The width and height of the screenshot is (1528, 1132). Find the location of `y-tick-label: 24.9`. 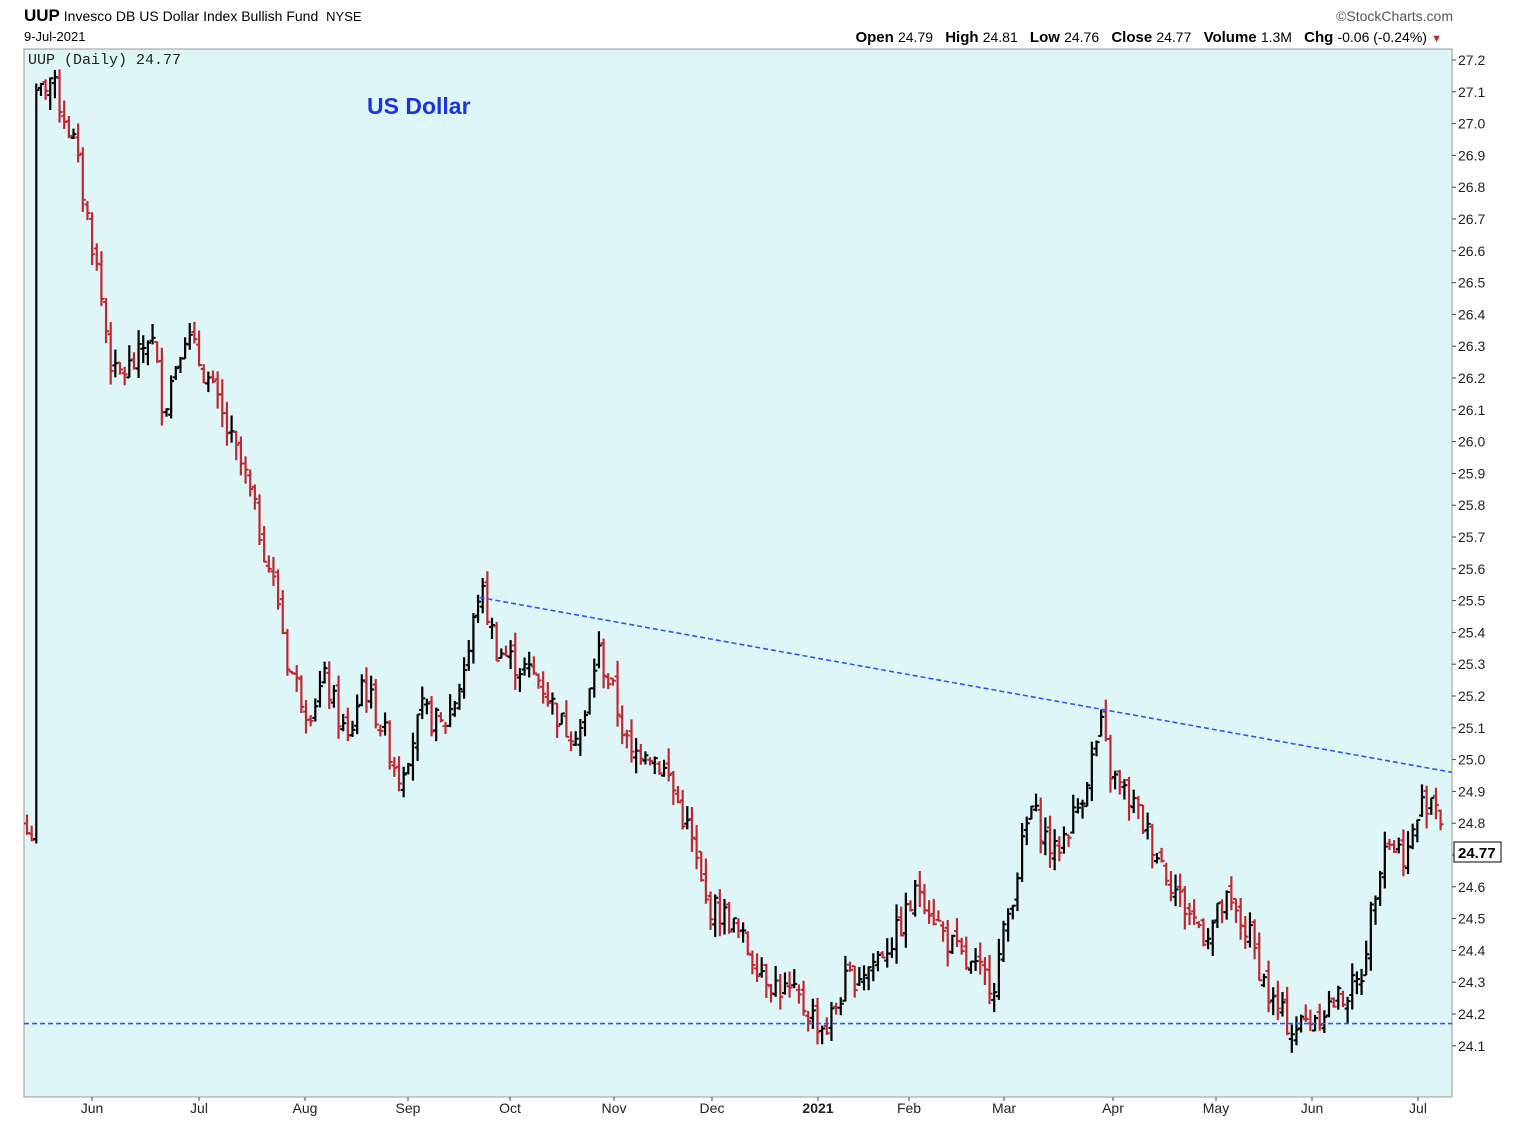

y-tick-label: 24.9 is located at coordinates (1471, 791).